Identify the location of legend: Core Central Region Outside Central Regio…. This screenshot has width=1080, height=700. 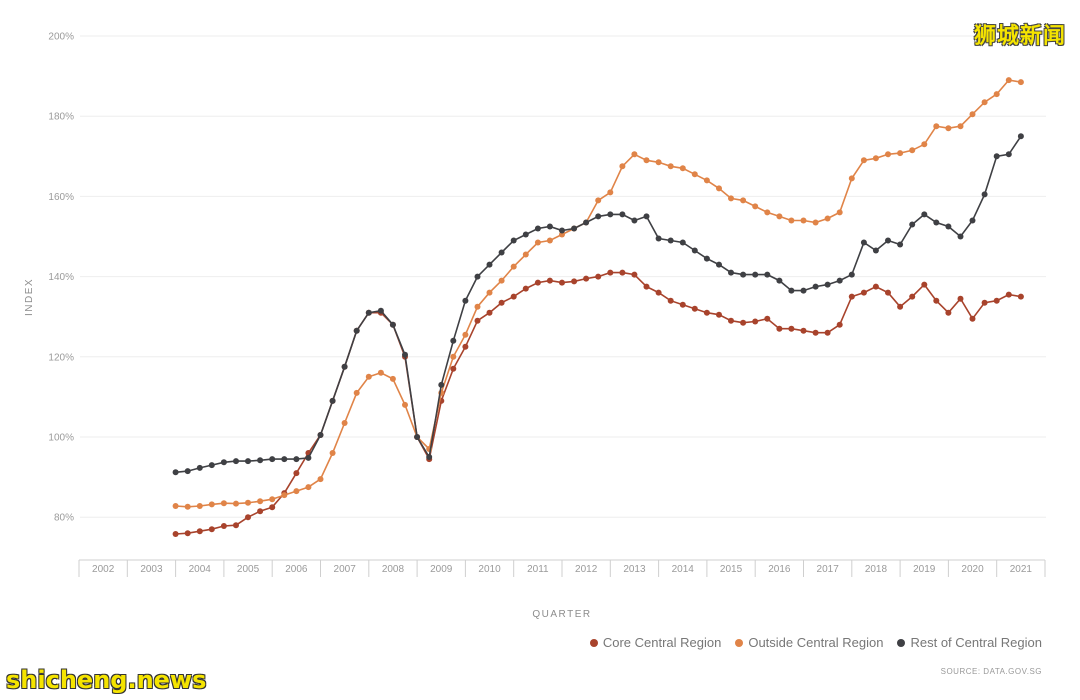
(815, 642).